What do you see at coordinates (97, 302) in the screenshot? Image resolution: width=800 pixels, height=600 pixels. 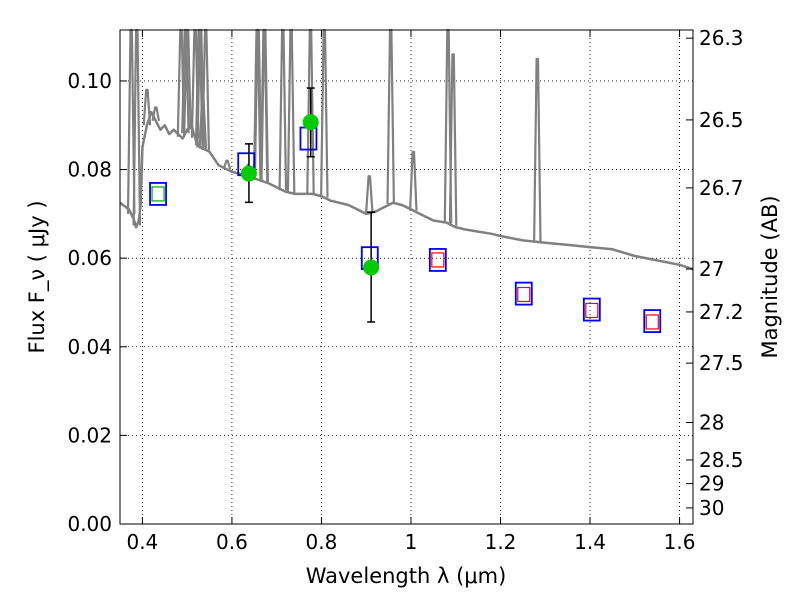 I see `y-axis-left: 0.00 0.02 0.04 0.06 0.08 0.10` at bounding box center [97, 302].